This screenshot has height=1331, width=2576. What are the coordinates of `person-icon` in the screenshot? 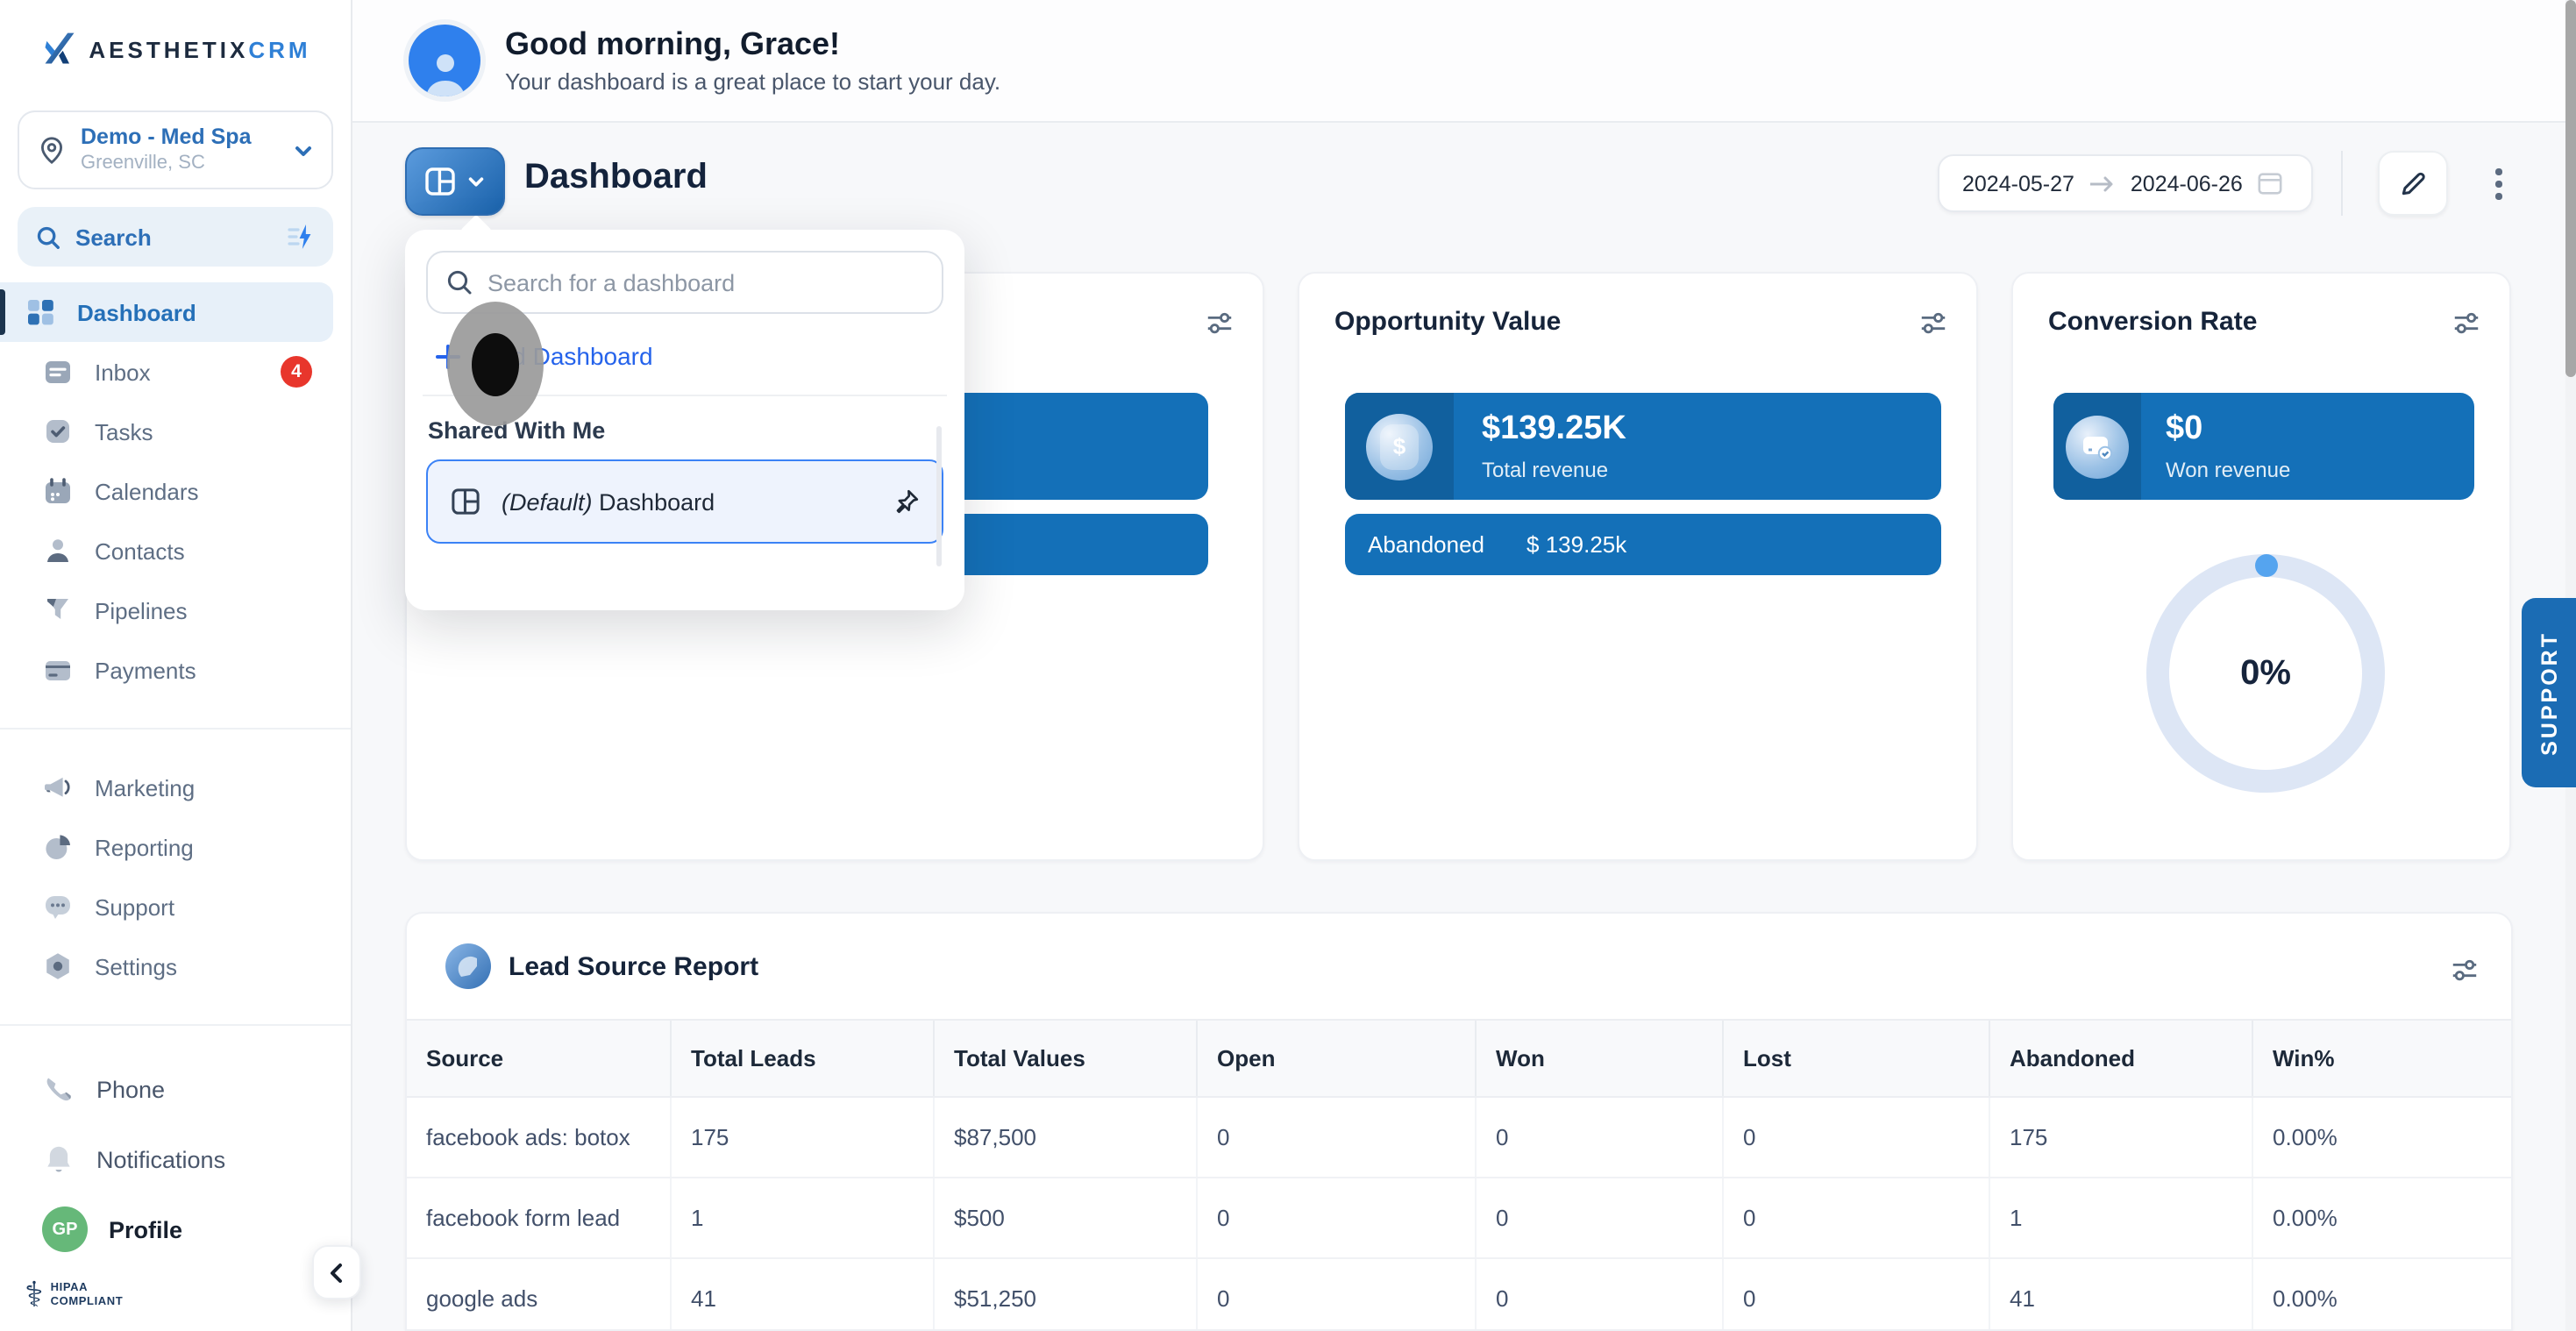 It's located at (444, 75).